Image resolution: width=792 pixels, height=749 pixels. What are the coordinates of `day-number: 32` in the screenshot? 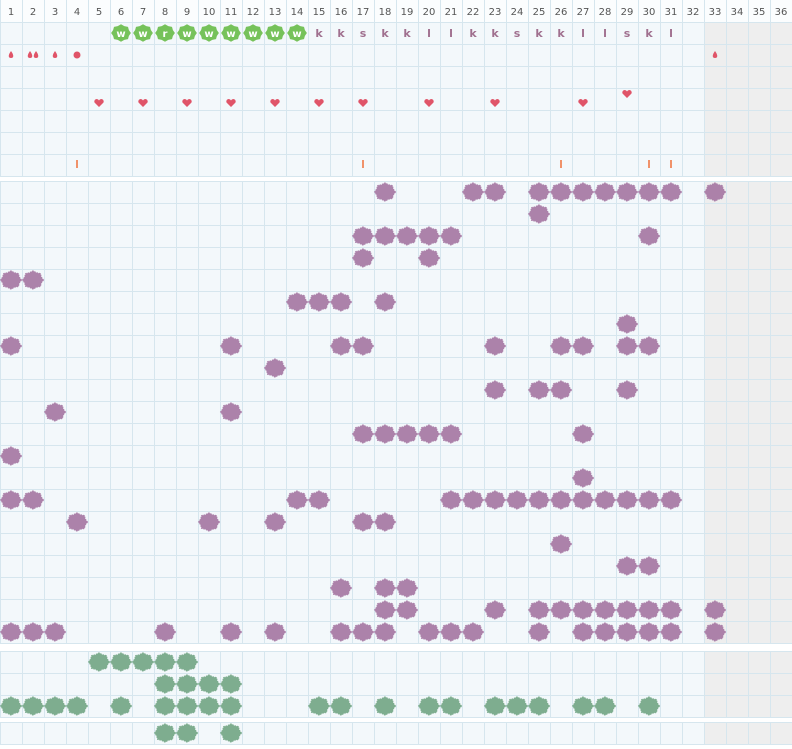 It's located at (693, 12).